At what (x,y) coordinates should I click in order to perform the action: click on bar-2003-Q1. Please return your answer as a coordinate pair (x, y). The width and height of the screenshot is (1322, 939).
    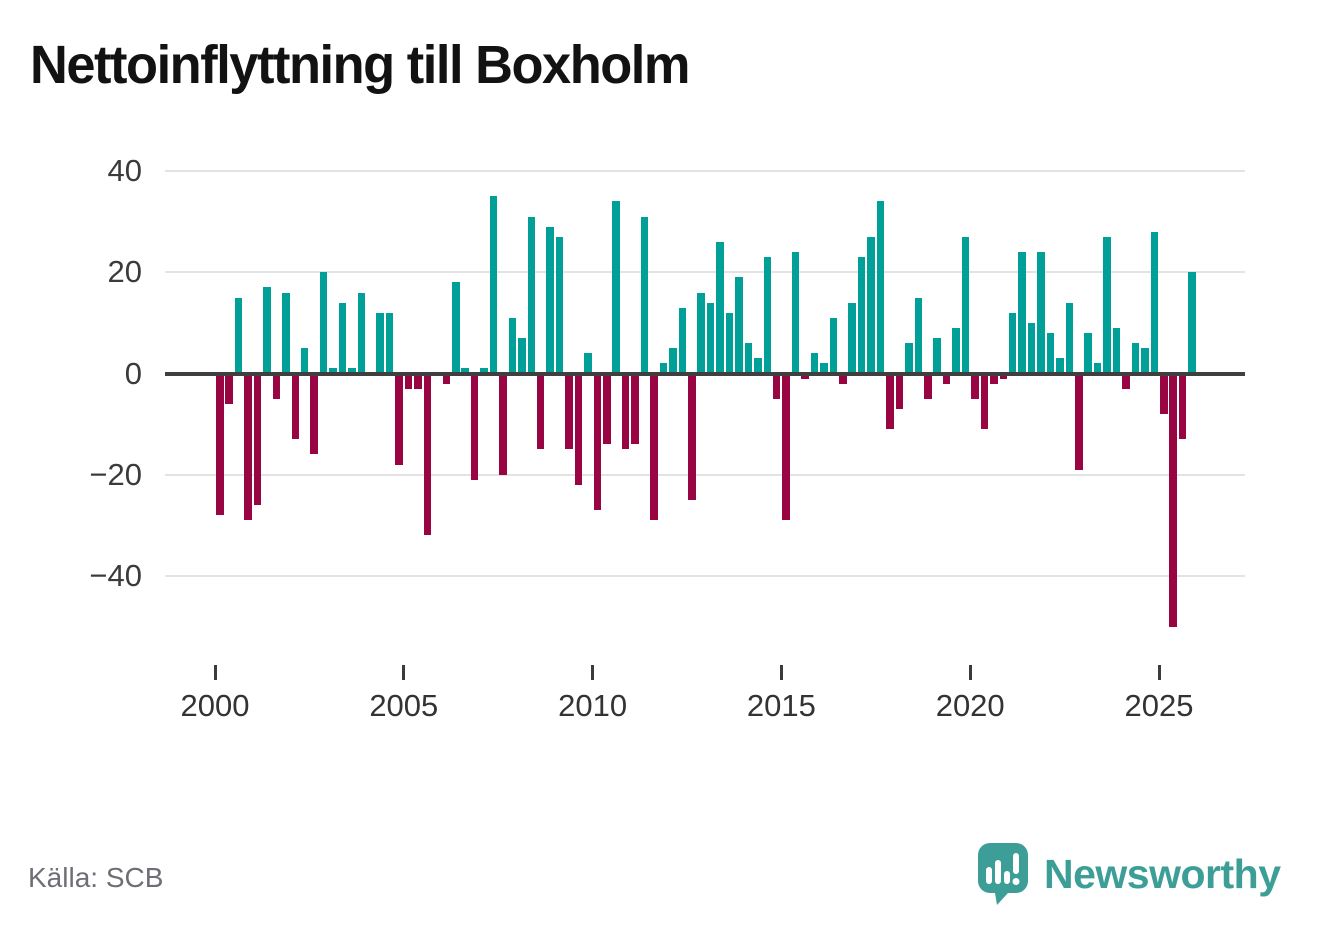
    Looking at the image, I should click on (333, 371).